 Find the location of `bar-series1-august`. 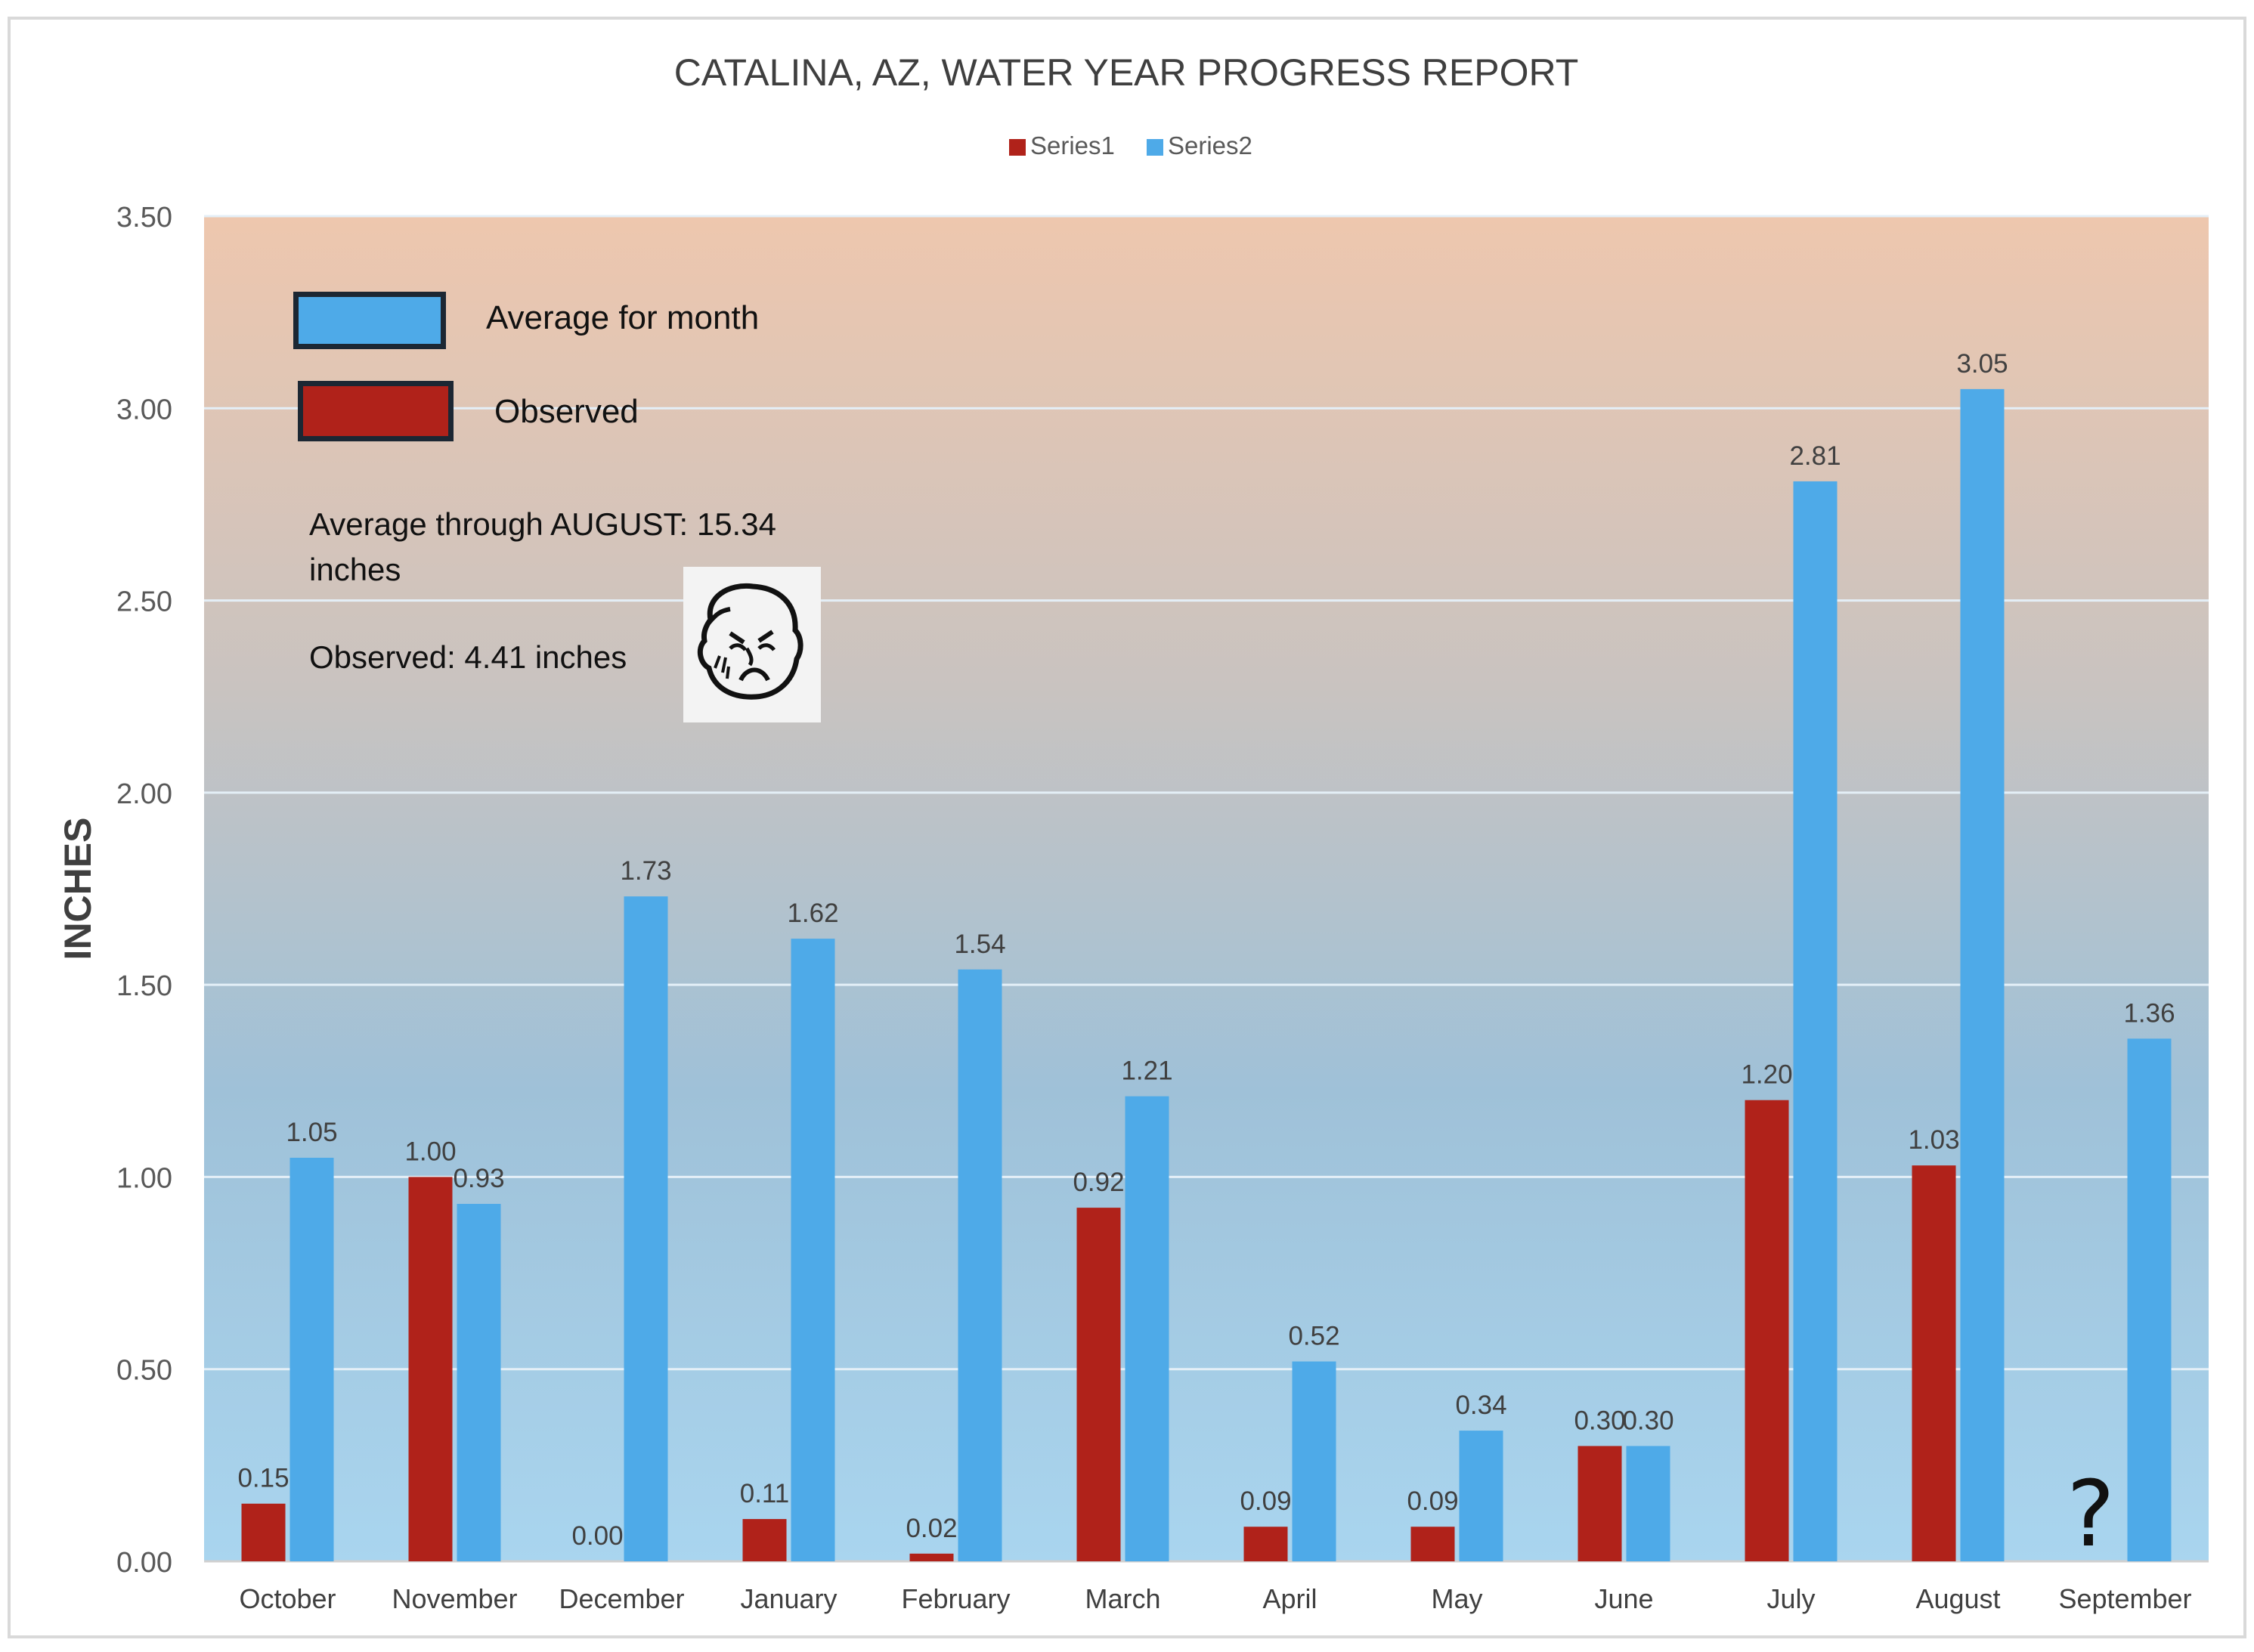

bar-series1-august is located at coordinates (1934, 1363).